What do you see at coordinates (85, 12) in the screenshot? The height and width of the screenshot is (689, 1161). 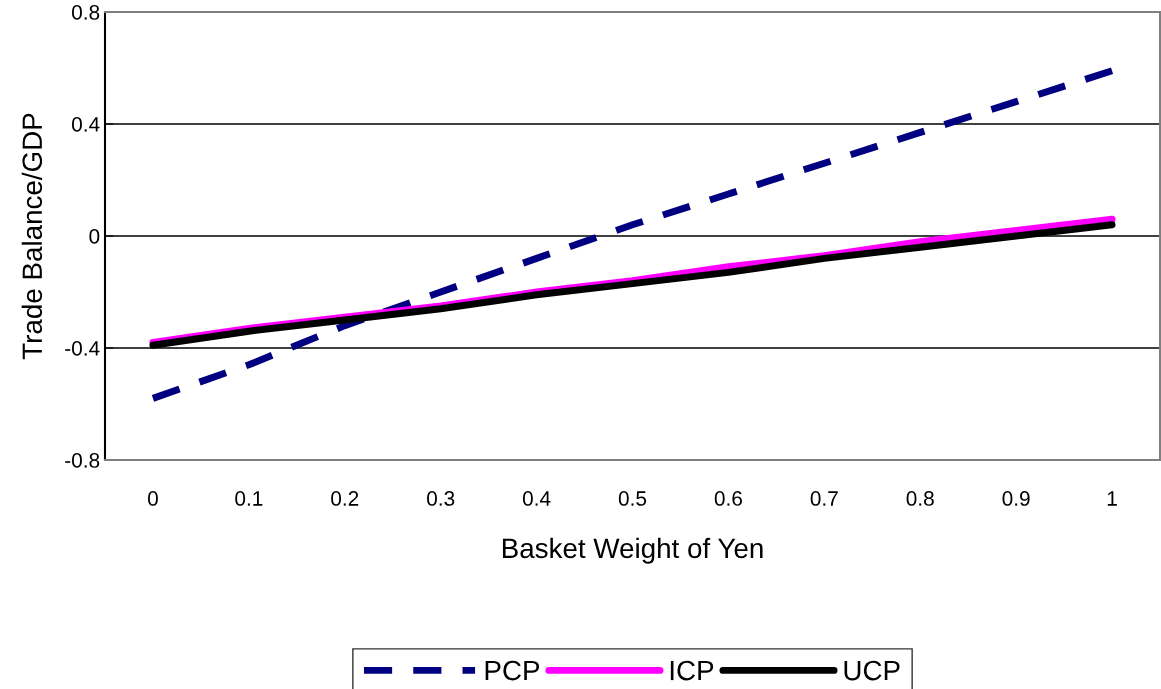 I see `y-tick-label: 0.8` at bounding box center [85, 12].